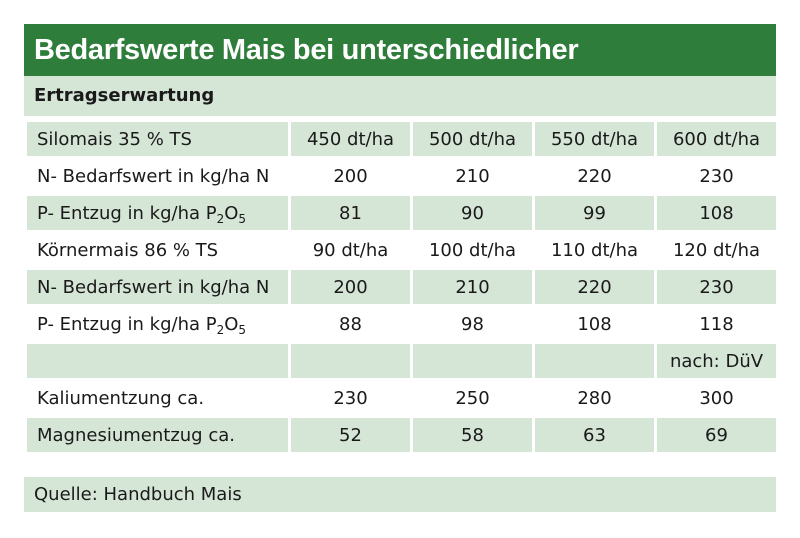 This screenshot has height=538, width=800. Describe the element at coordinates (157, 139) in the screenshot. I see `row-label: Silomais 35 % TS` at that location.